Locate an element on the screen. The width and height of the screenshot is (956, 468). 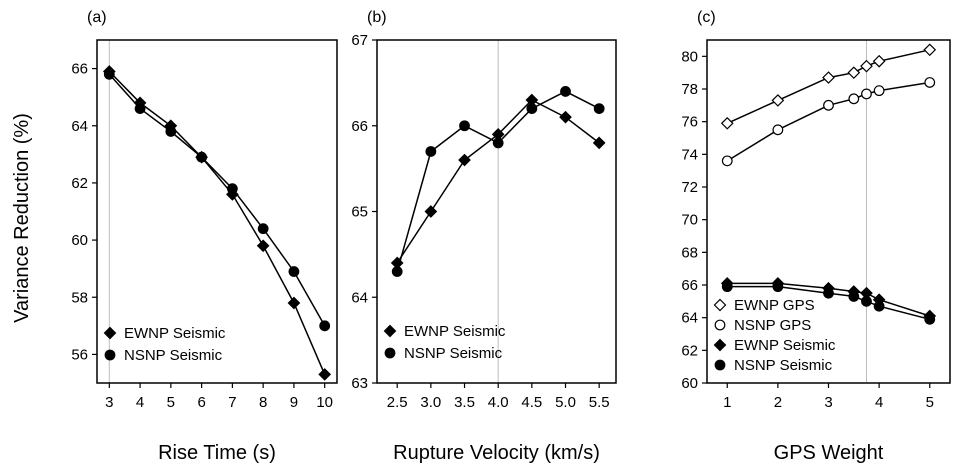
x-tick-label: 9 is located at coordinates (294, 402).